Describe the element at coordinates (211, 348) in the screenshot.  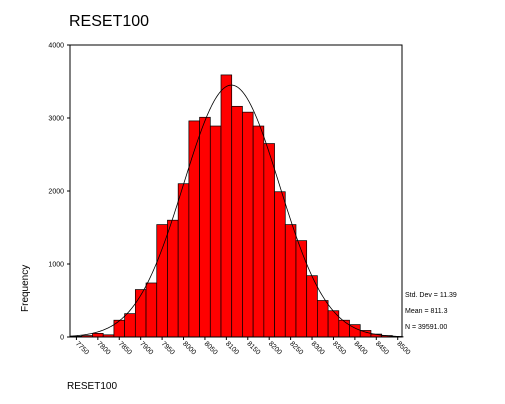
I see `x-tick-label: 8050` at that location.